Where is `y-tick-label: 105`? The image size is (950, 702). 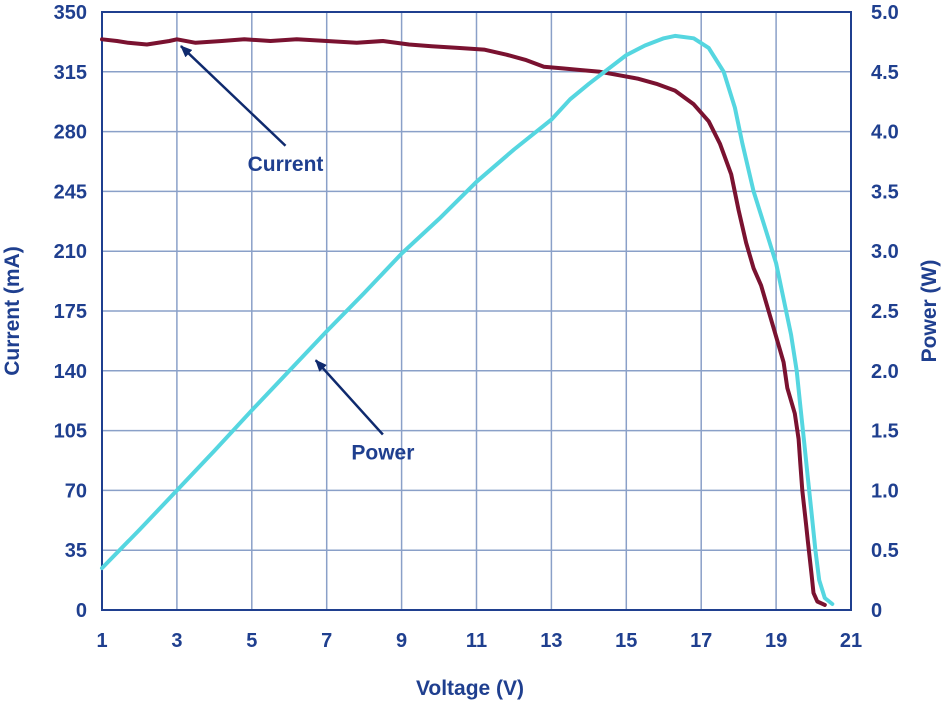 y-tick-label: 105 is located at coordinates (70, 432).